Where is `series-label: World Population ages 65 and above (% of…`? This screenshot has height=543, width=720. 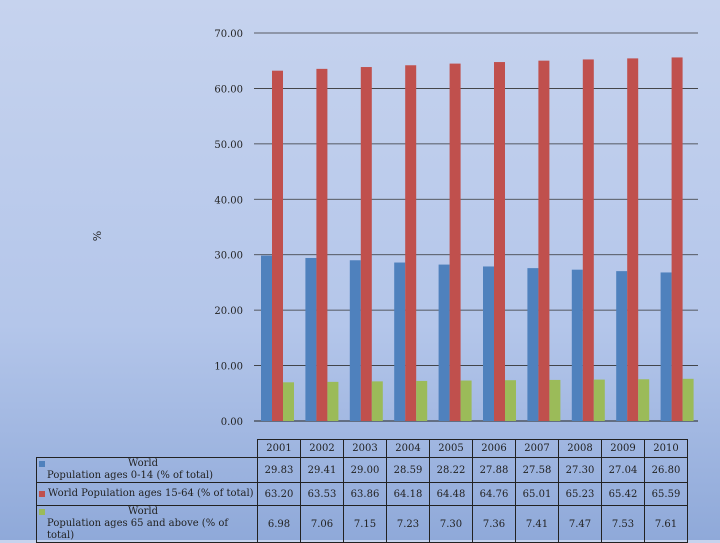 series-label: World Population ages 65 and above (% of… is located at coordinates (147, 524).